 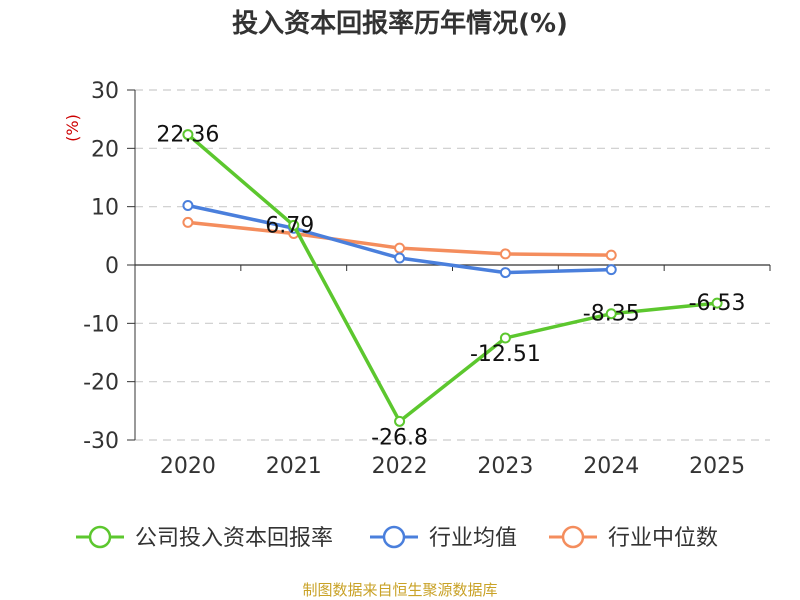 What do you see at coordinates (473, 538) in the screenshot?
I see `legend-label: 行业均值` at bounding box center [473, 538].